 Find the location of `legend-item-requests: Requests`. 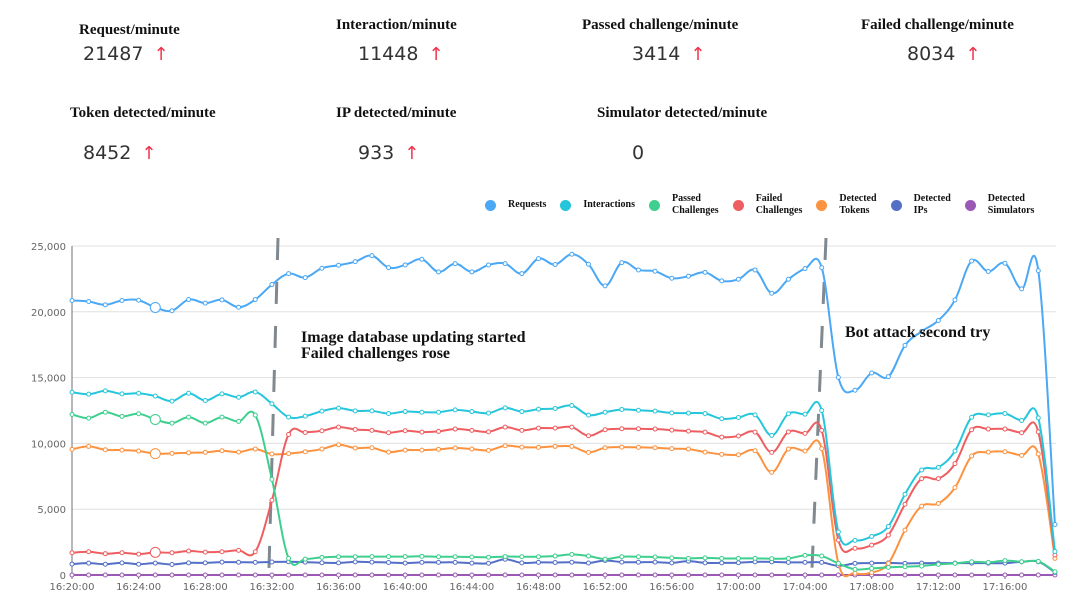

legend-item-requests: Requests is located at coordinates (515, 205).